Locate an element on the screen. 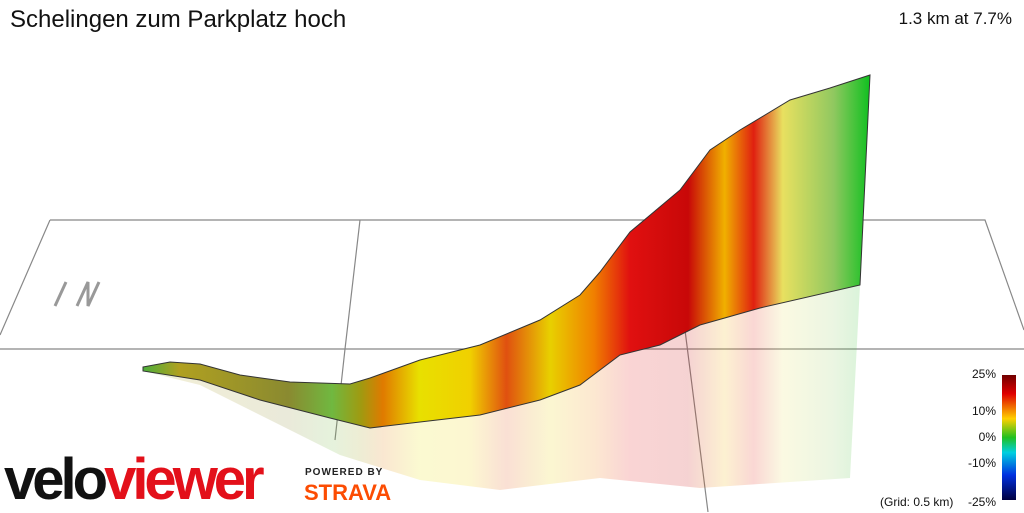 Image resolution: width=1024 pixels, height=513 pixels. compass-icon is located at coordinates (77, 294).